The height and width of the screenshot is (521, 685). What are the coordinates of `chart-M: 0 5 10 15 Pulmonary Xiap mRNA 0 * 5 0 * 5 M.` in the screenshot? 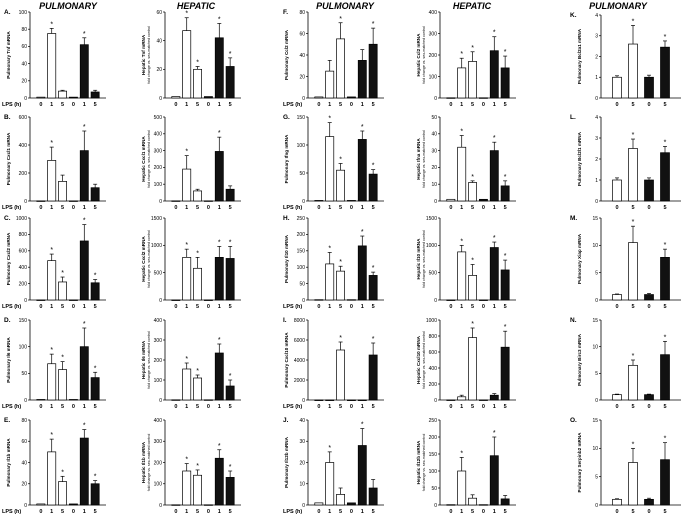 It's located at (625, 262).